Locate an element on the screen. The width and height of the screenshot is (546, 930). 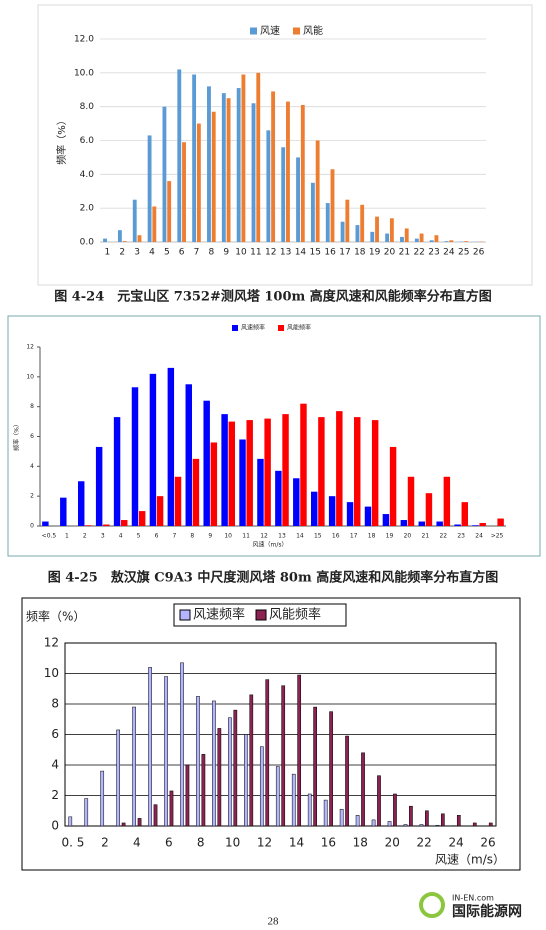
legend-label: 风速 is located at coordinates (270, 31).